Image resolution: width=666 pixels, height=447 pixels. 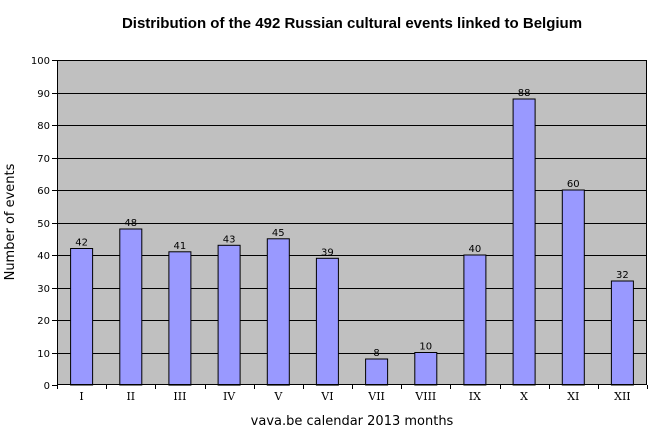 What do you see at coordinates (377, 372) in the screenshot?
I see `bar-VII` at bounding box center [377, 372].